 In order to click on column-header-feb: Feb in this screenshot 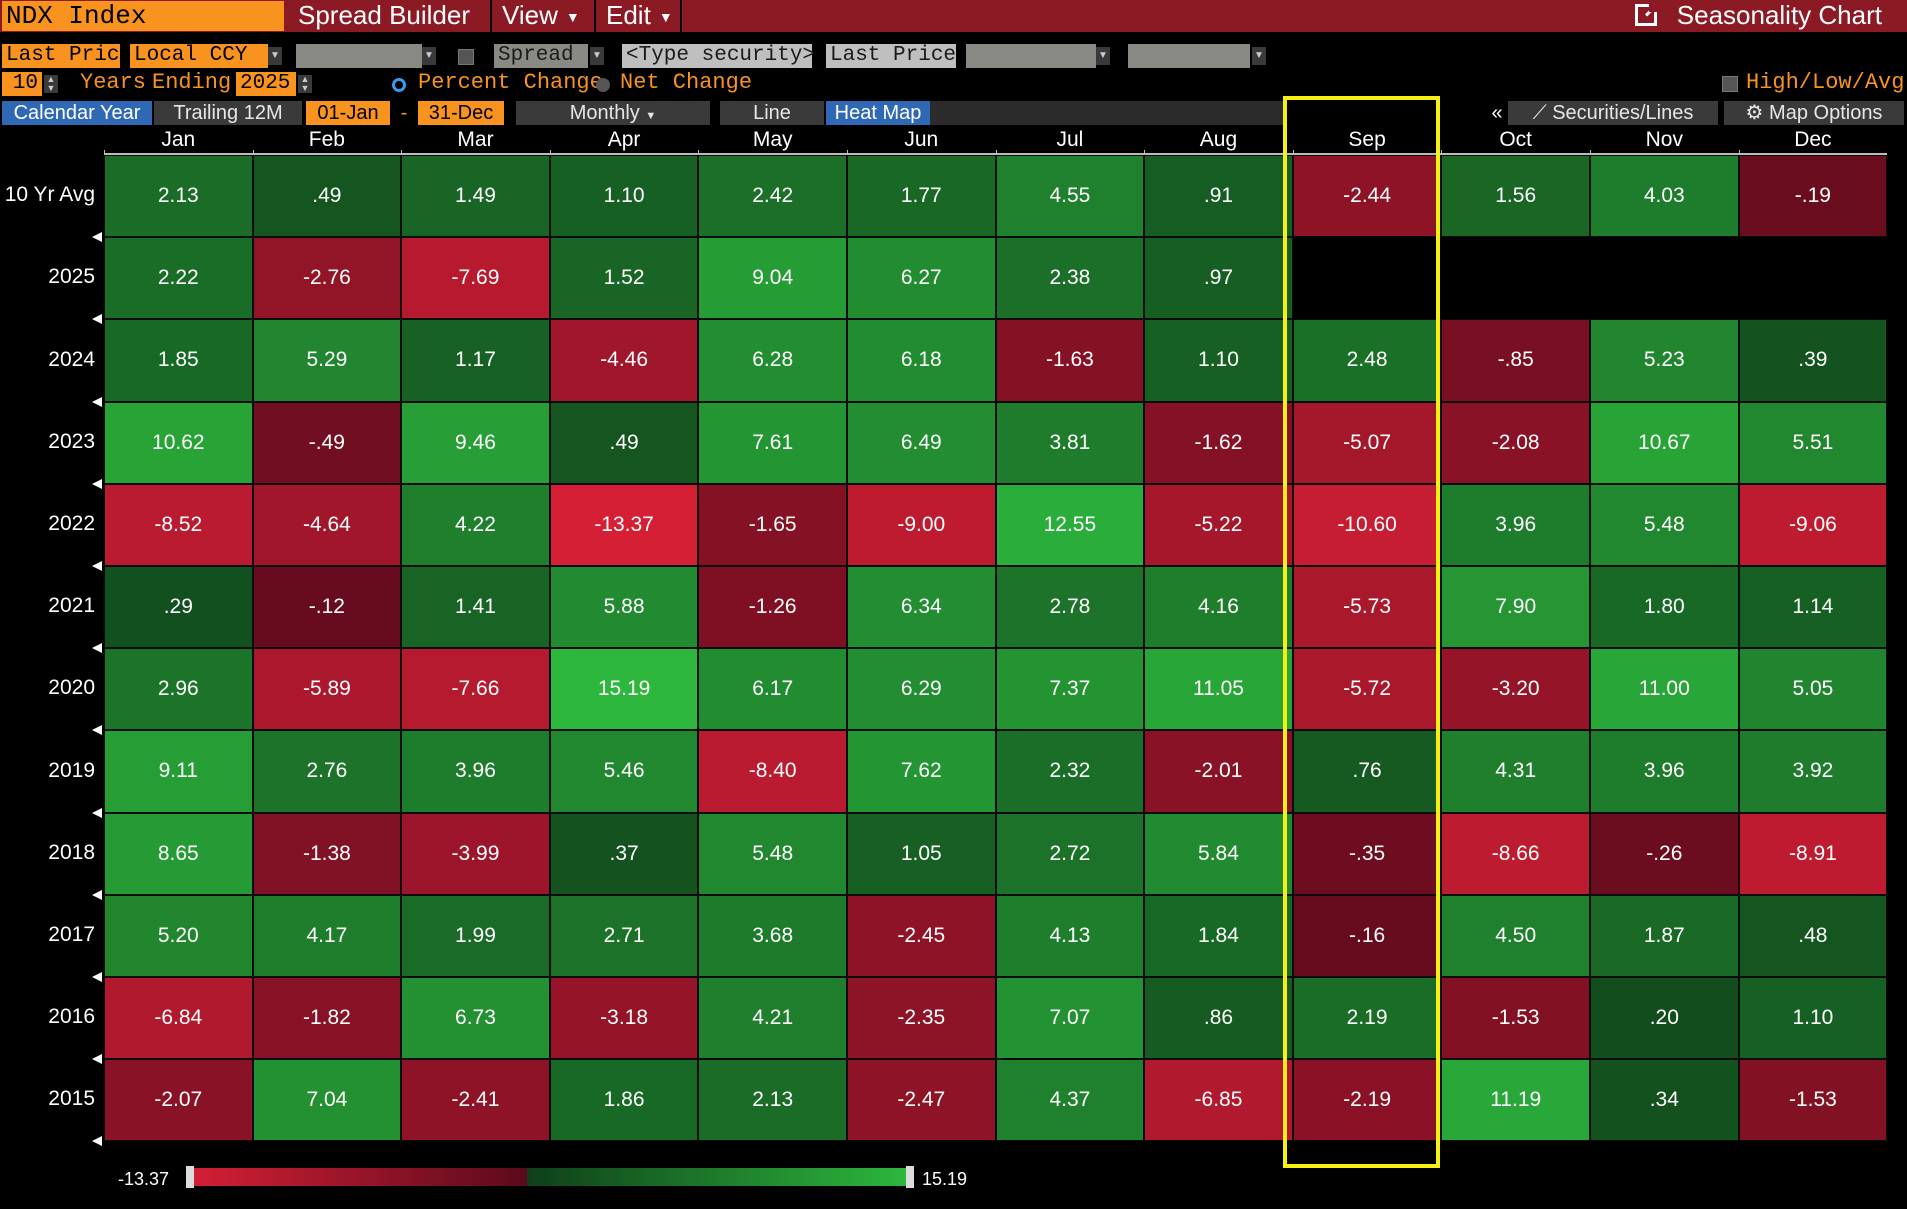, I will do `click(326, 139)`.